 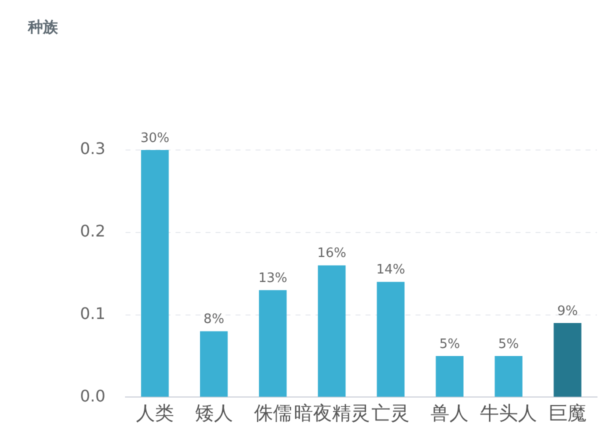 What do you see at coordinates (331, 254) in the screenshot?
I see `data-label: 16%` at bounding box center [331, 254].